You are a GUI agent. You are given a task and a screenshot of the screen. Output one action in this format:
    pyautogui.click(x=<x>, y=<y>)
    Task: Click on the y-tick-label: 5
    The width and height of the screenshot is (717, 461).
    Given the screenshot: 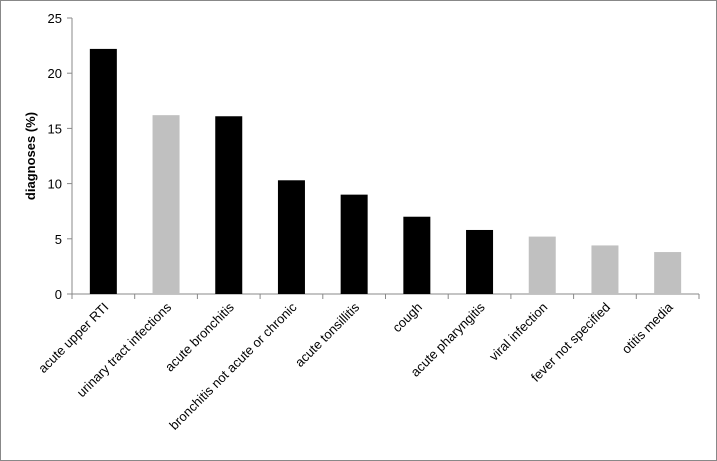 What is the action you would take?
    pyautogui.click(x=58, y=239)
    